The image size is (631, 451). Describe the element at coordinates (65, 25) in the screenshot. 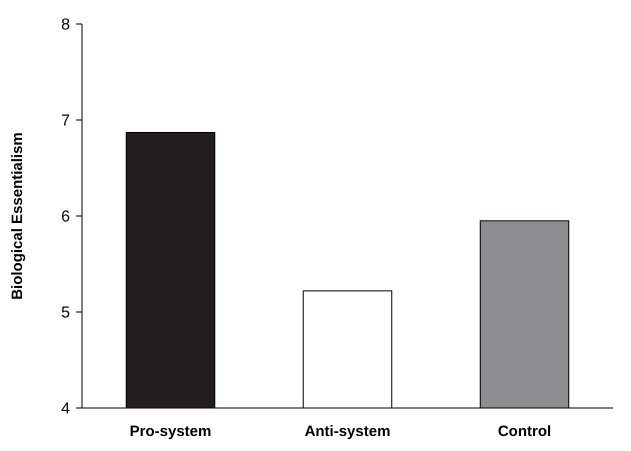

I see `y-tick-label: 8` at that location.